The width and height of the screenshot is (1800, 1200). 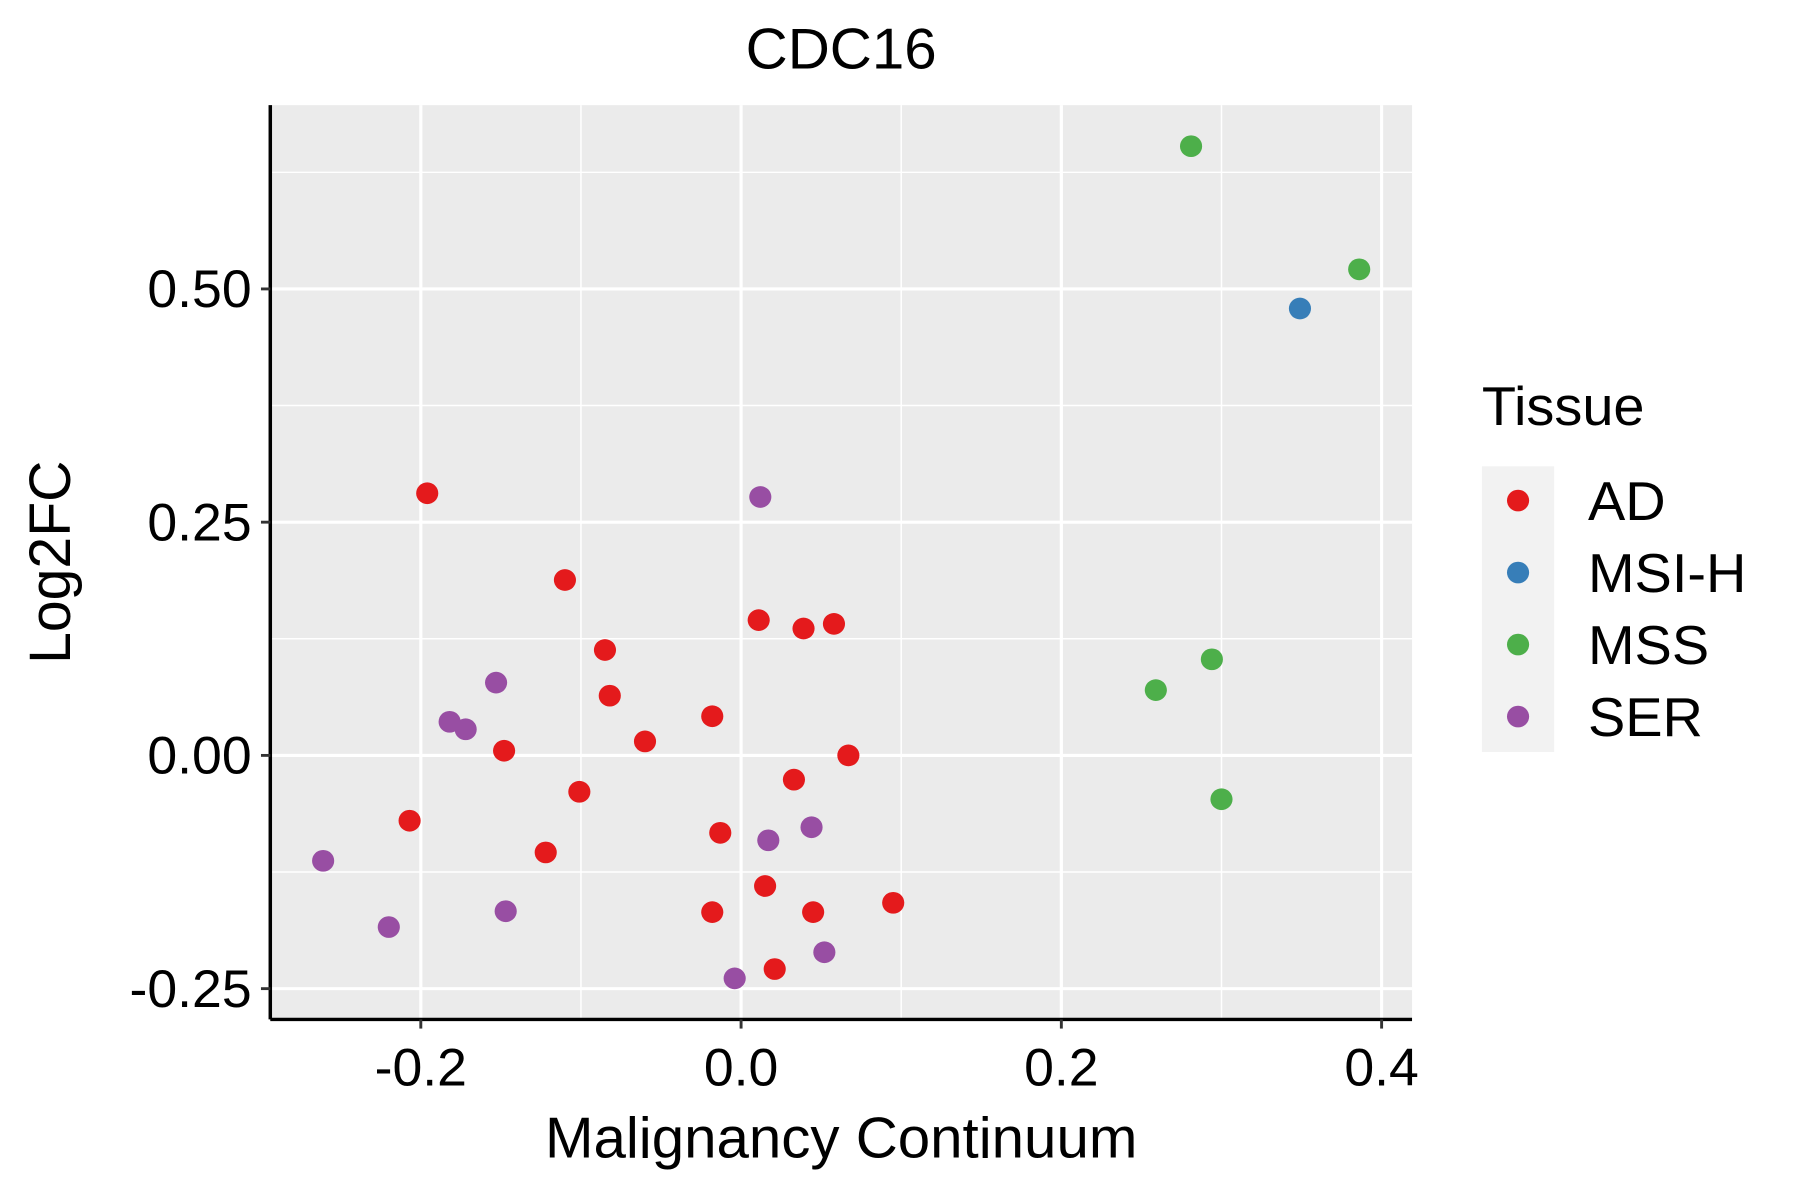 I want to click on y-tick-label: 0.00, so click(x=199, y=756).